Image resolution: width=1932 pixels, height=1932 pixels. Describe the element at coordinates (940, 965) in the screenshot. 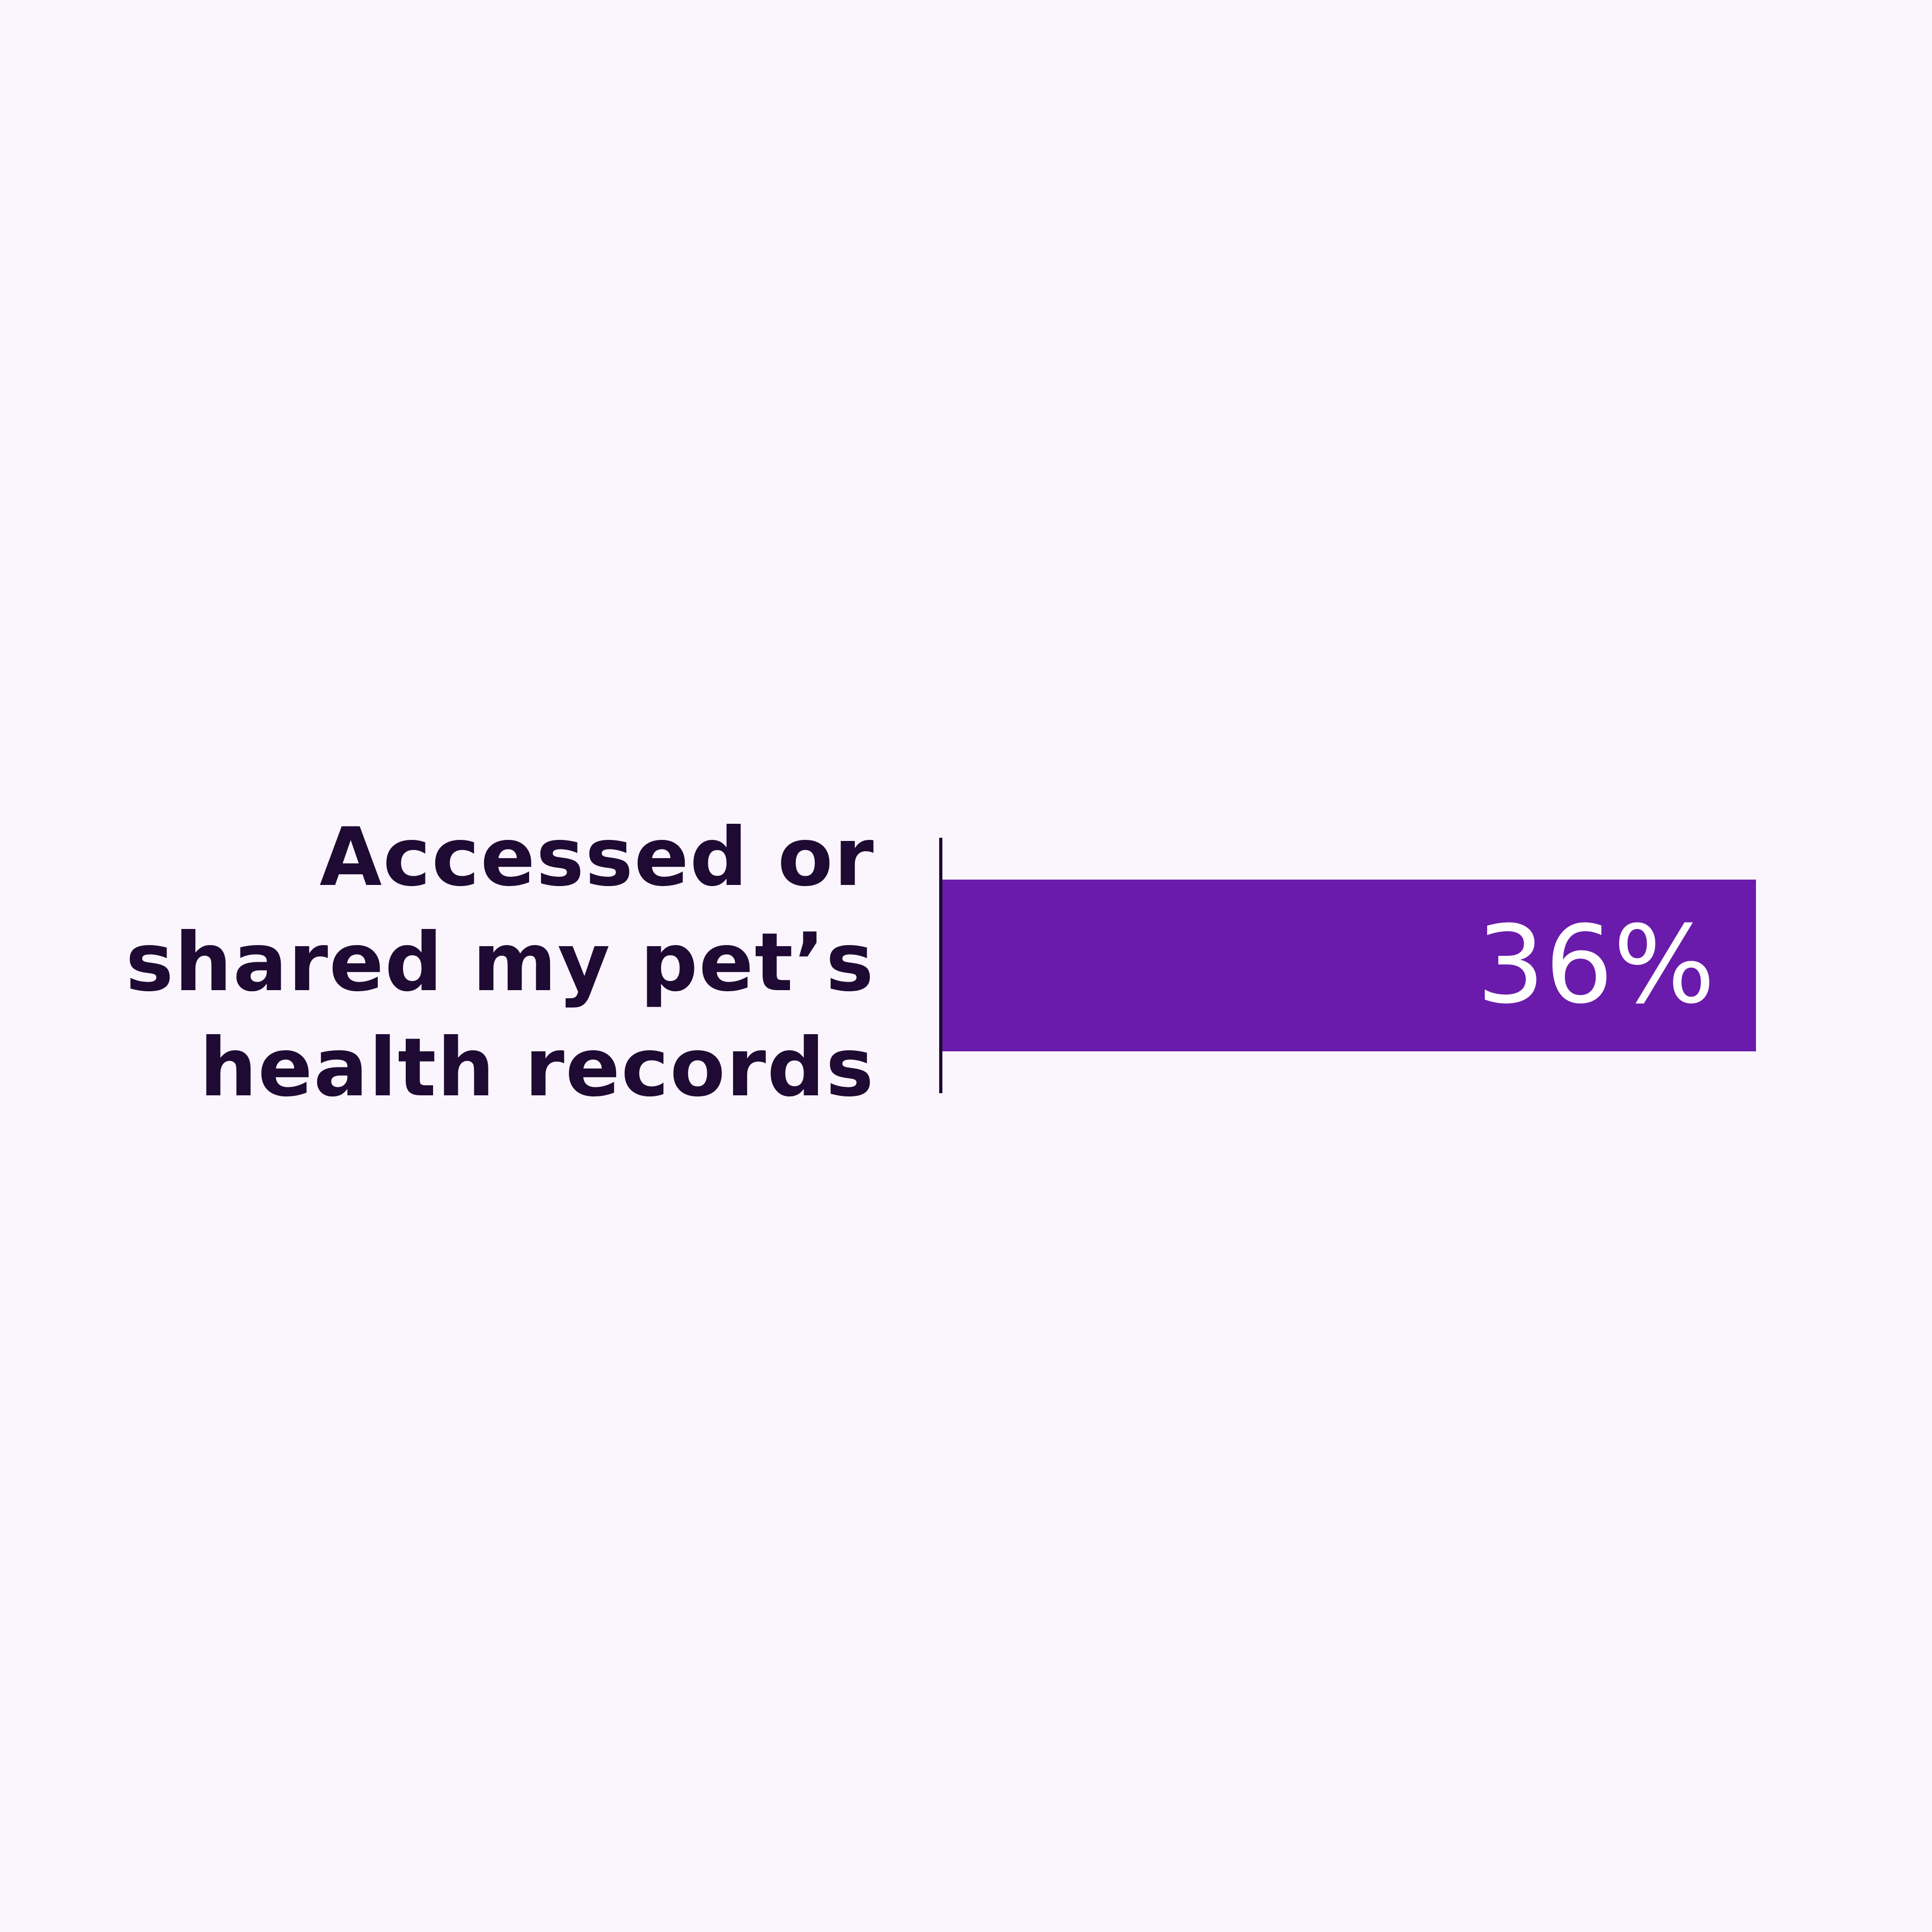

I see `y-axis-line` at that location.